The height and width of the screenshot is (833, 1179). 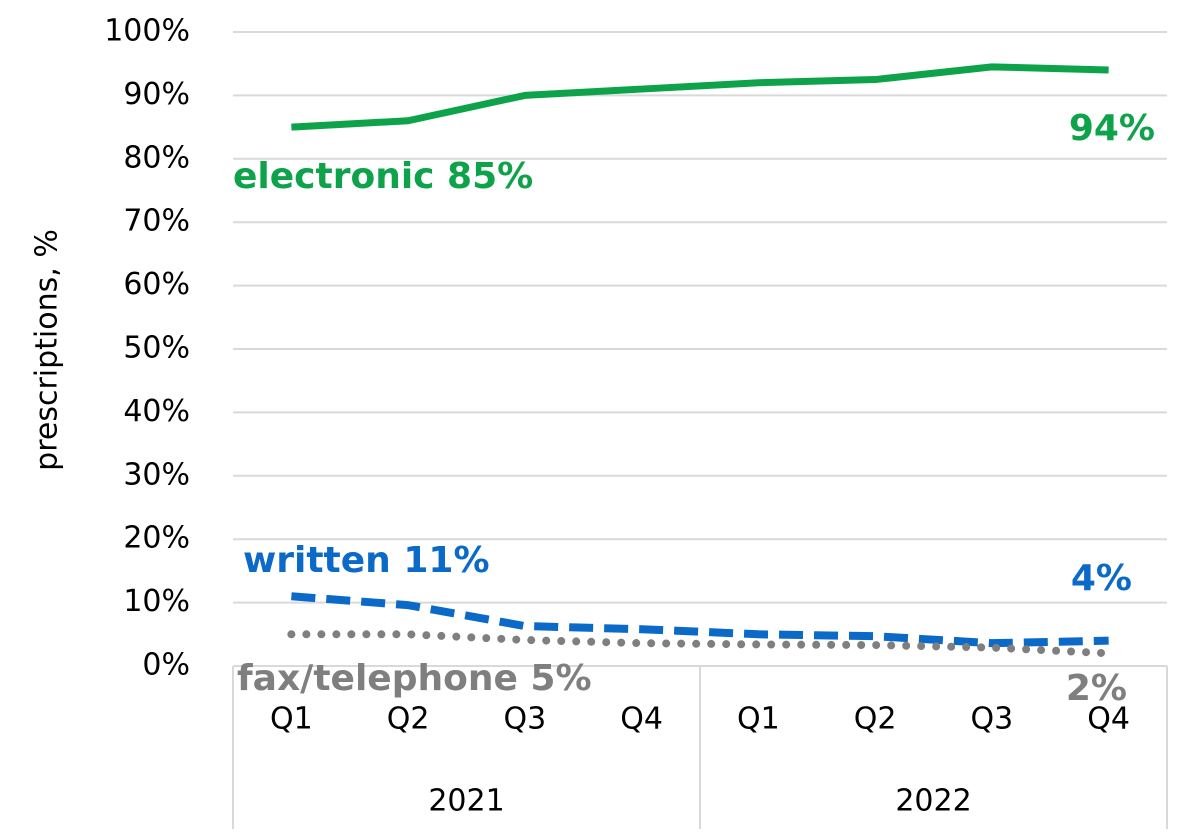 What do you see at coordinates (156, 284) in the screenshot?
I see `y-tick-label: 60%` at bounding box center [156, 284].